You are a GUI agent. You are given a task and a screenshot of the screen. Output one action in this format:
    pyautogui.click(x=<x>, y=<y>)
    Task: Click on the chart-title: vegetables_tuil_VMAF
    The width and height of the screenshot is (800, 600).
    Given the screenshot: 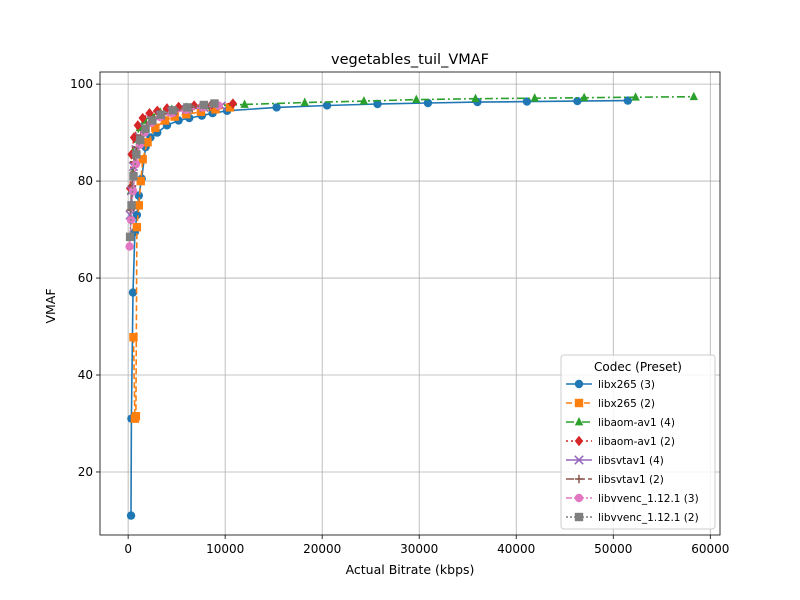 What is the action you would take?
    pyautogui.click(x=410, y=60)
    